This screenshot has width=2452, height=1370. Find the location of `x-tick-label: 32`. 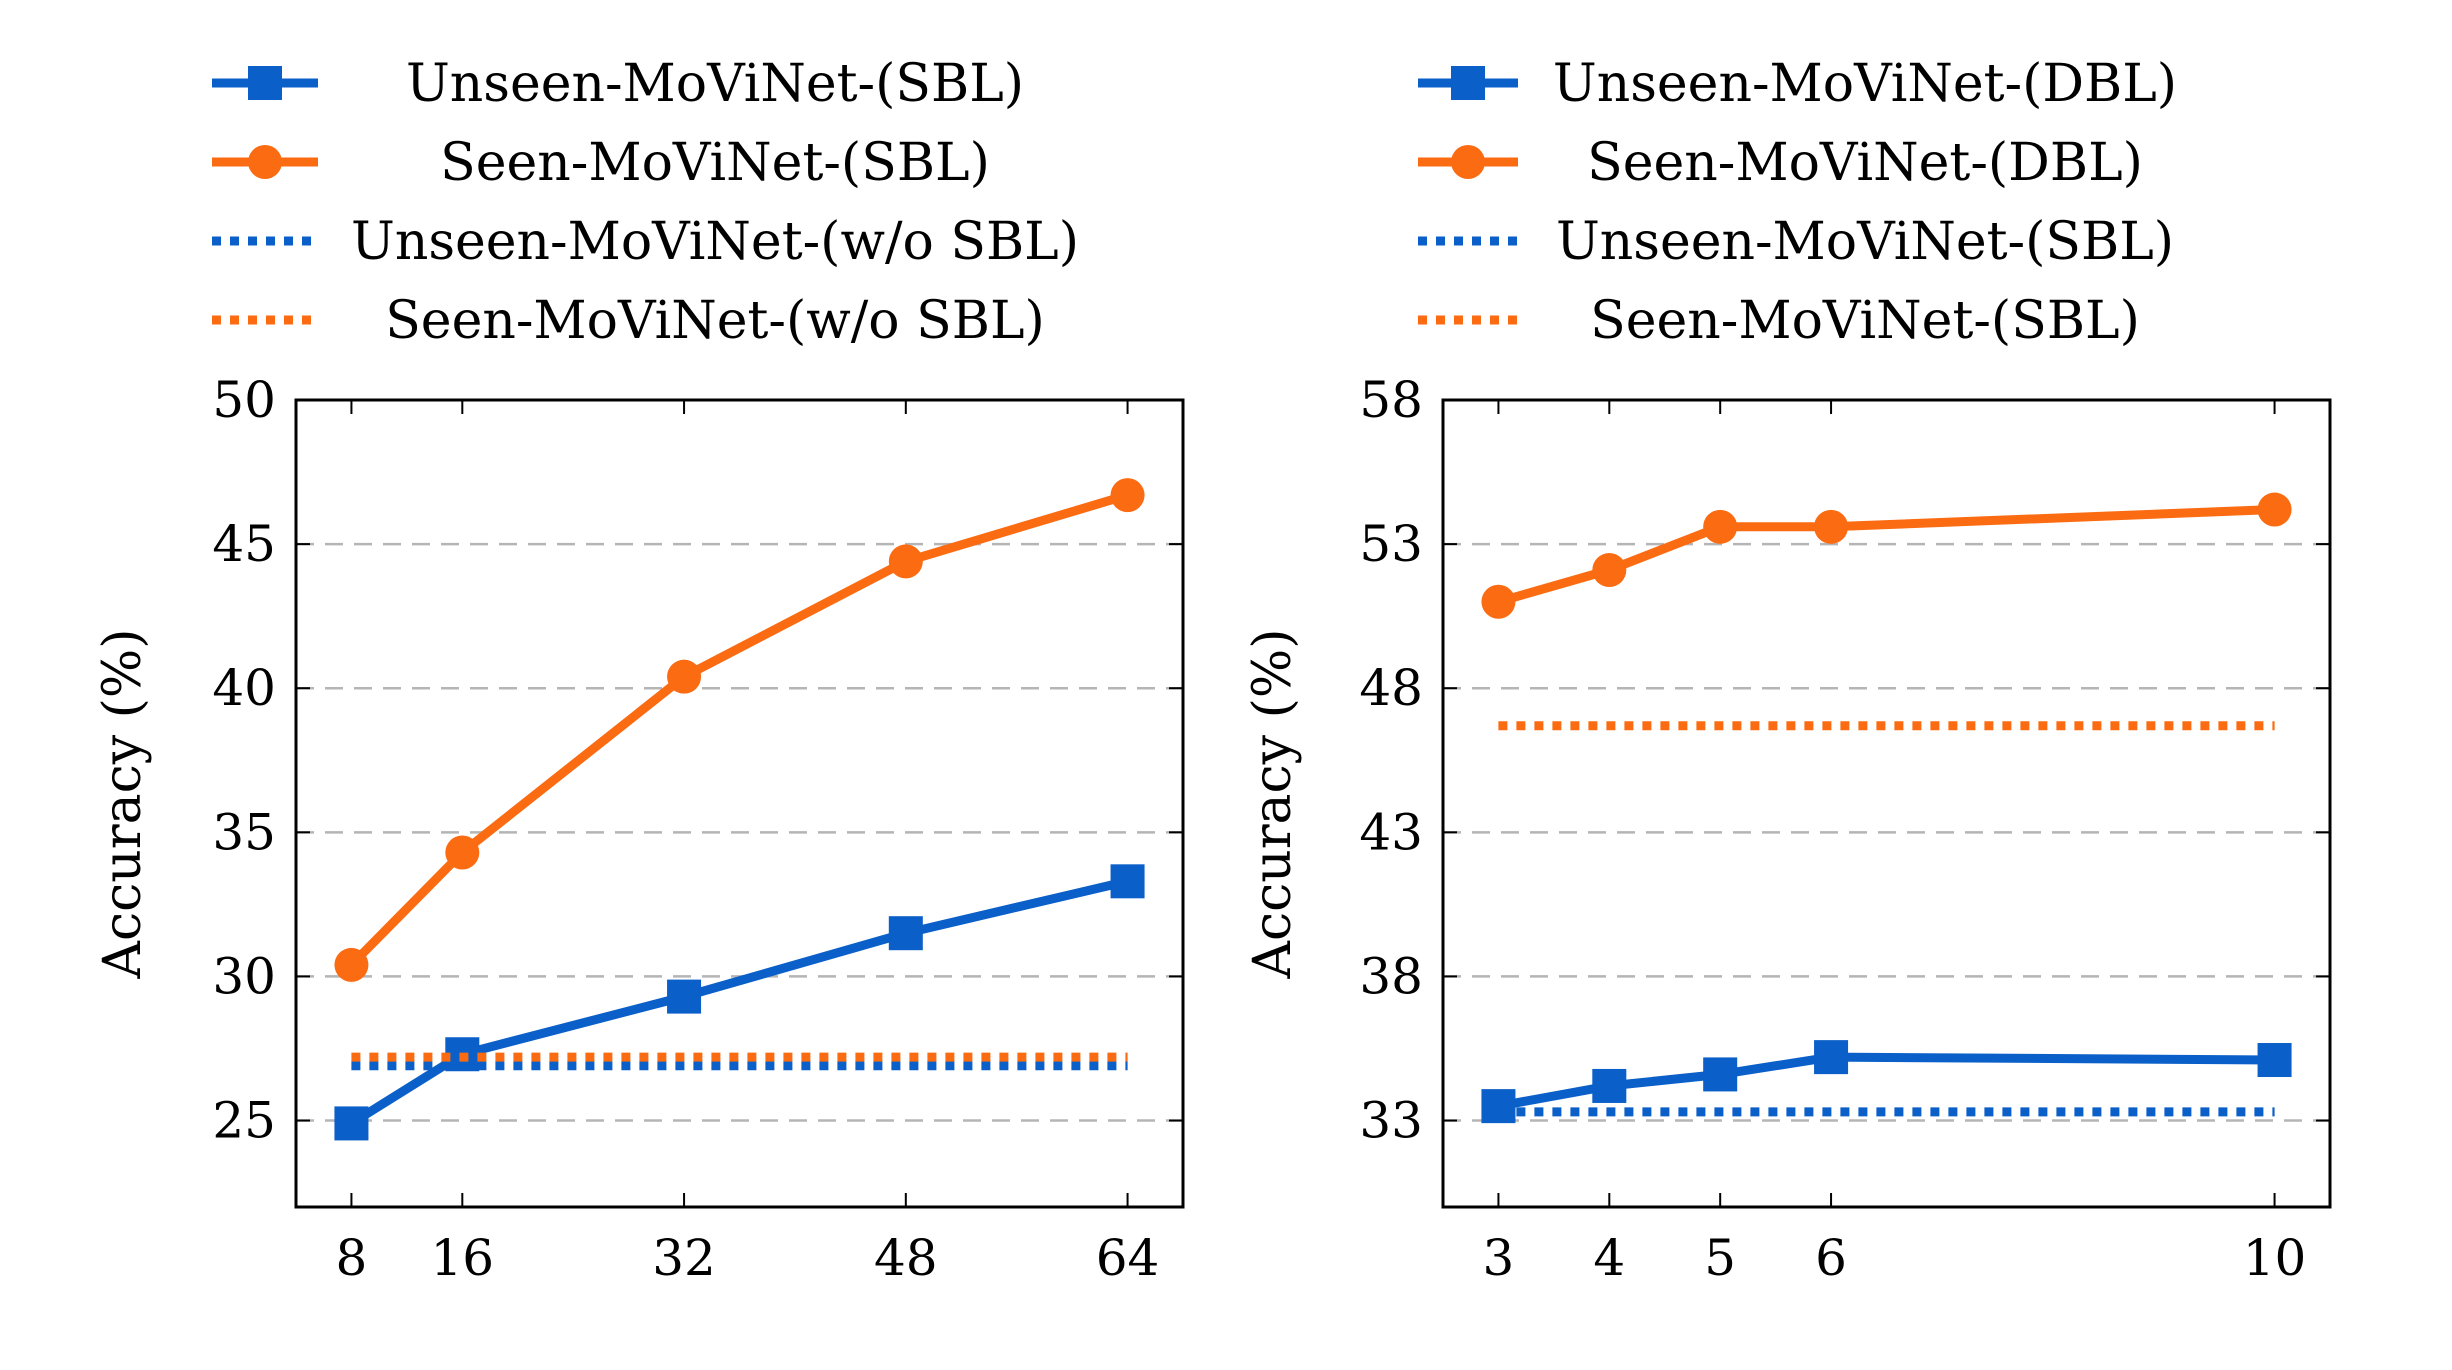

x-tick-label: 32 is located at coordinates (684, 1258).